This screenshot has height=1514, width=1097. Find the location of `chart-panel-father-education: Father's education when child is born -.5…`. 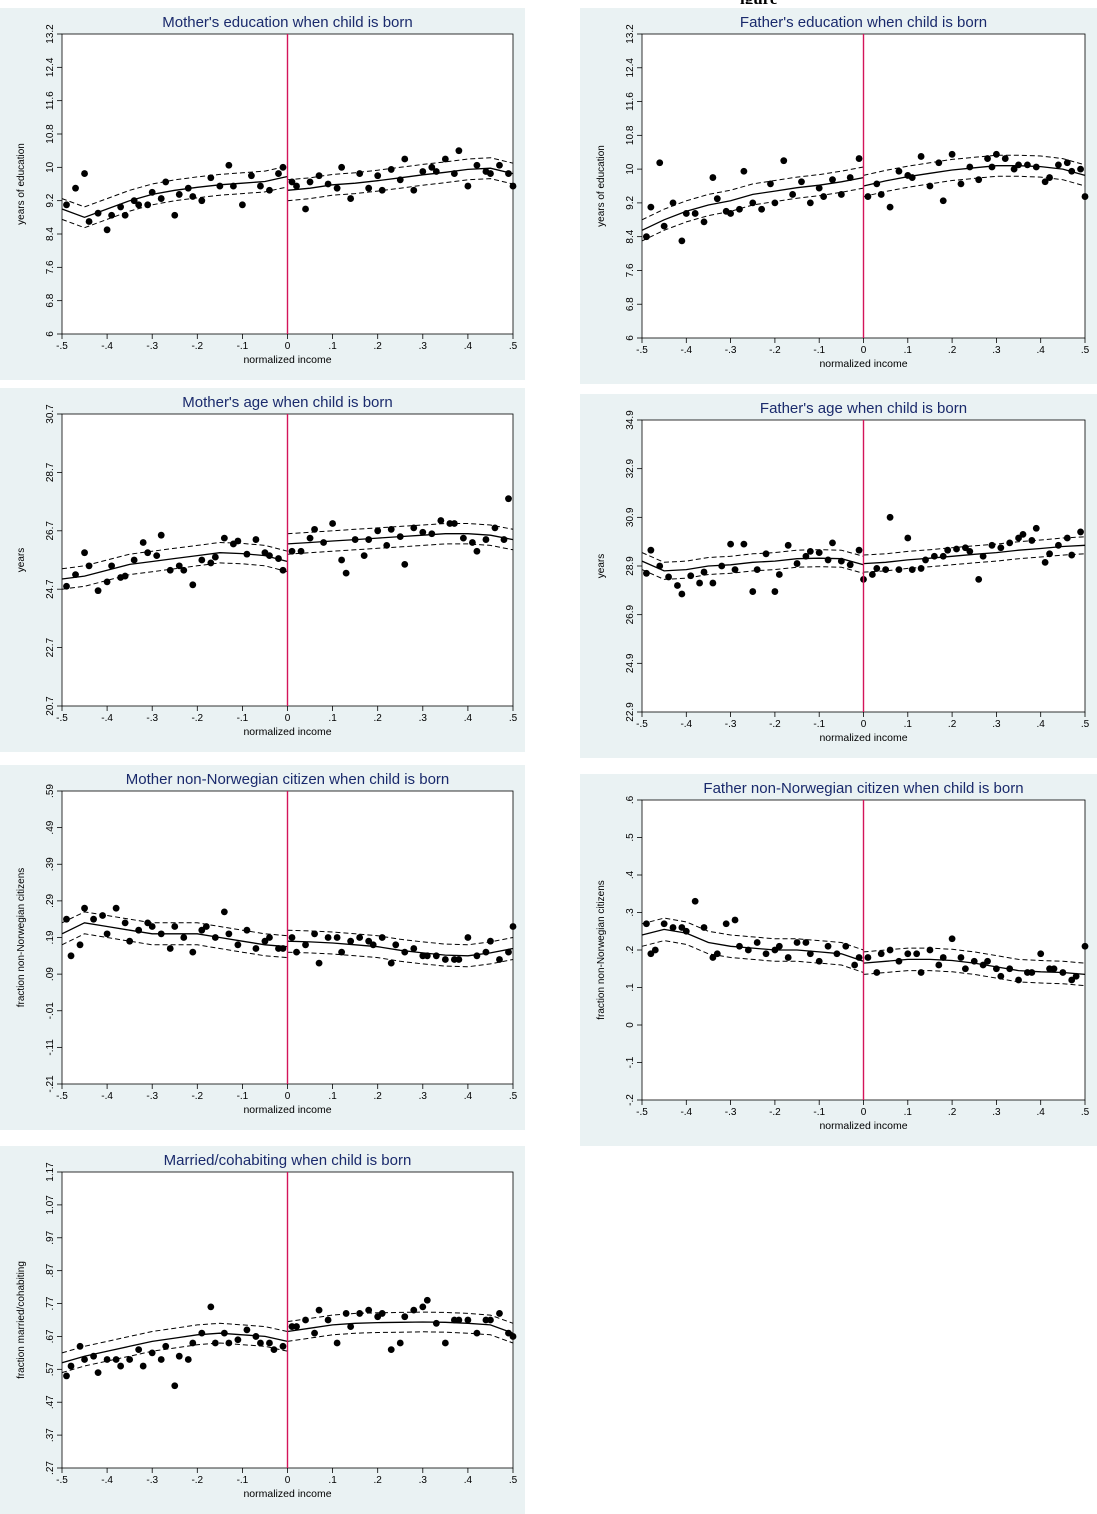

chart-panel-father-education: Father's education when child is born -.5… is located at coordinates (838, 196).